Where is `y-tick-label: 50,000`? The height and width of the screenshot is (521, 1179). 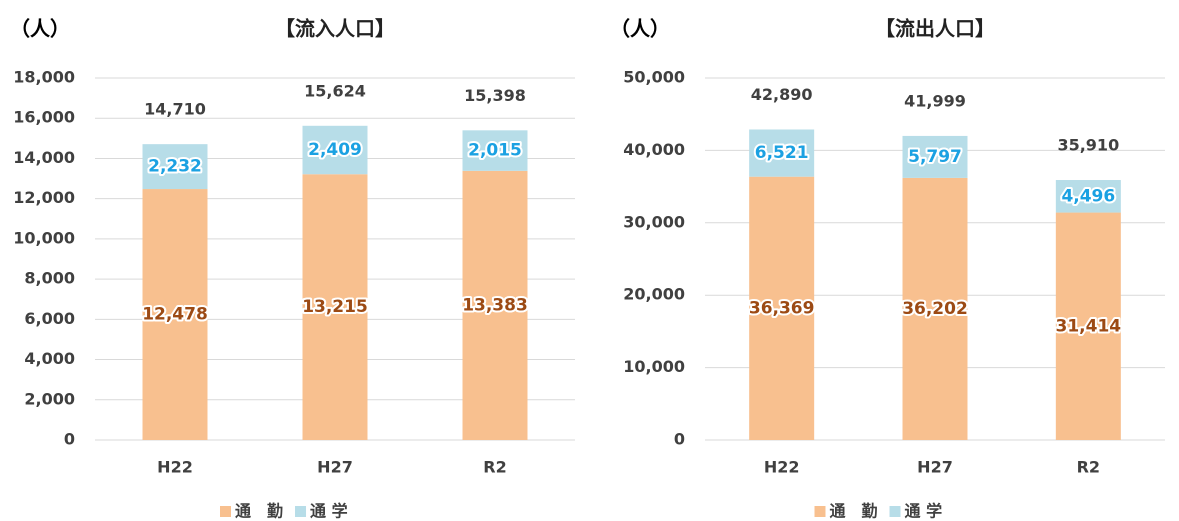 y-tick-label: 50,000 is located at coordinates (654, 77).